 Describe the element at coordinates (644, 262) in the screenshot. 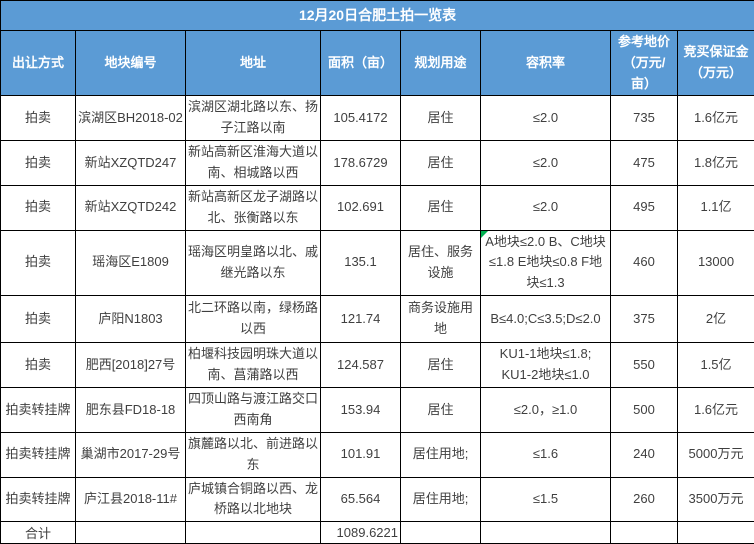

I see `cell-reference-price: 460` at that location.